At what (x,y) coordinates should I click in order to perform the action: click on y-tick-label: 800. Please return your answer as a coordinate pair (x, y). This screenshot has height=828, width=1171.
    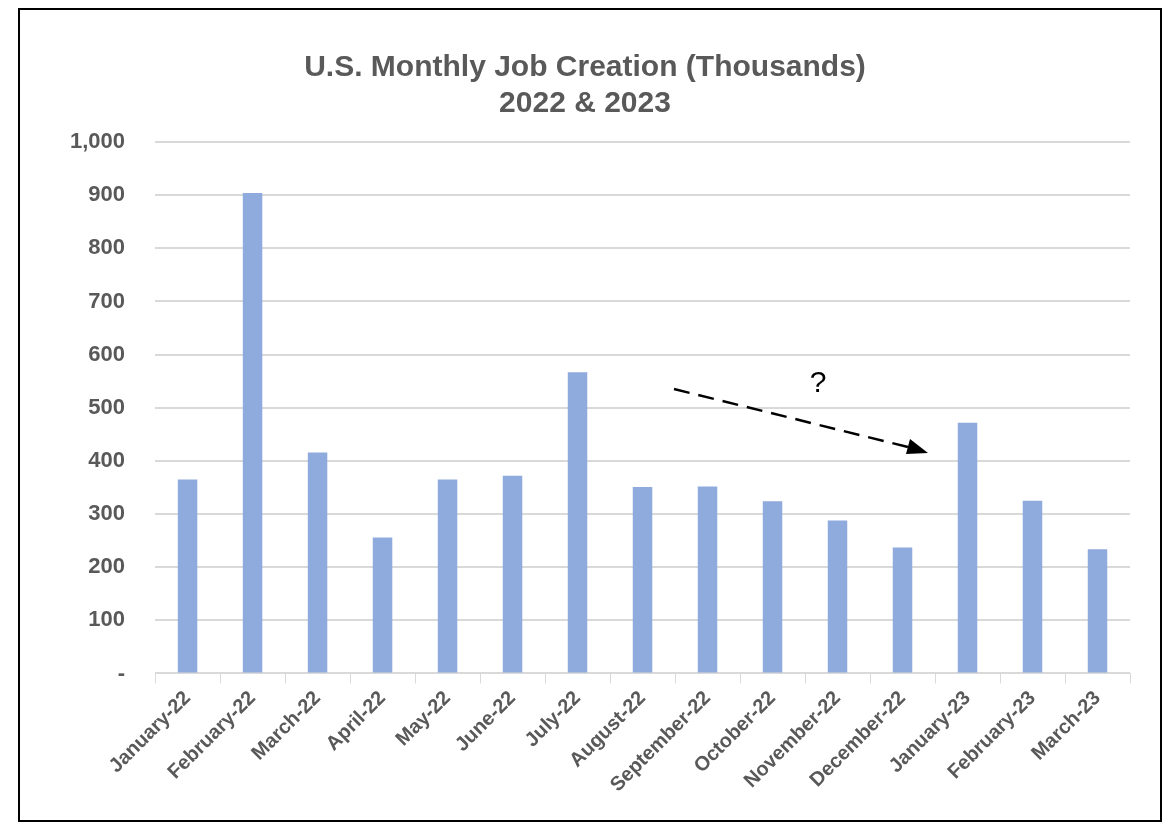
    Looking at the image, I should click on (107, 247).